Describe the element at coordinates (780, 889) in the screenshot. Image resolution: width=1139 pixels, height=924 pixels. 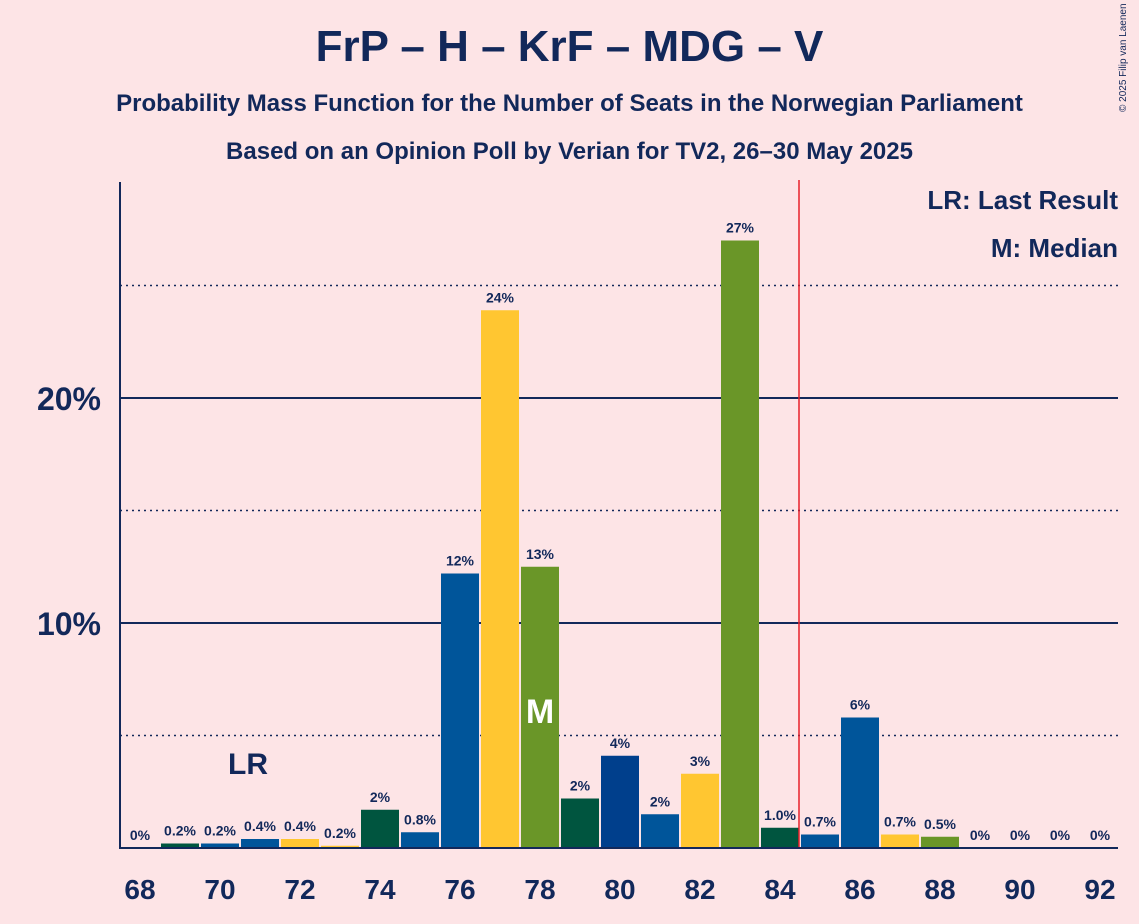
I see `x-tick-label: 84` at that location.